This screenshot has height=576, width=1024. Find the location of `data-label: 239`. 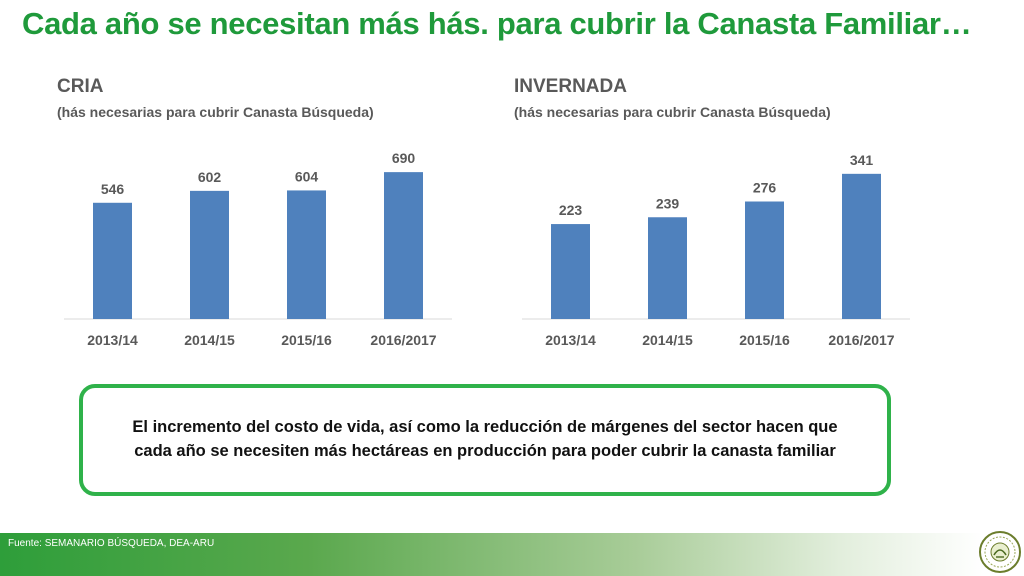

data-label: 239 is located at coordinates (668, 203).